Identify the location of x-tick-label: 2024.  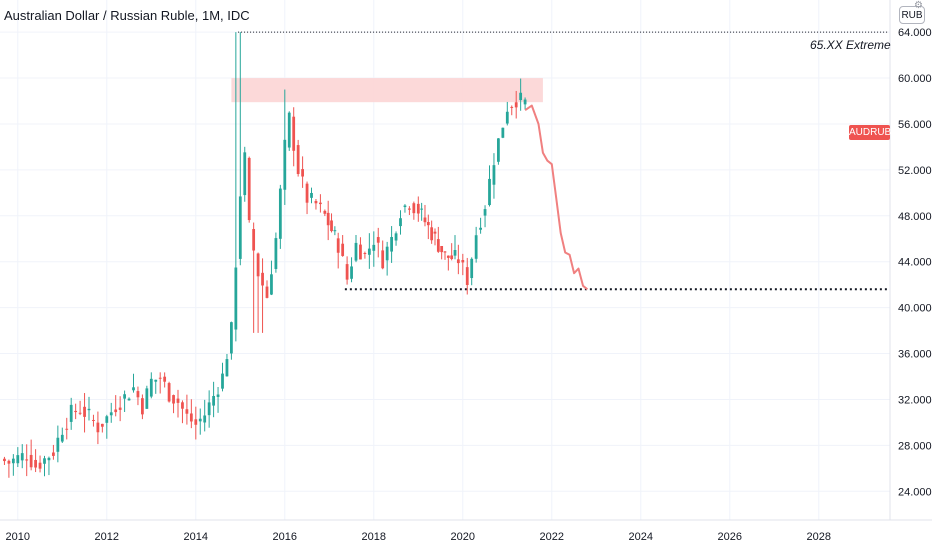
(641, 537).